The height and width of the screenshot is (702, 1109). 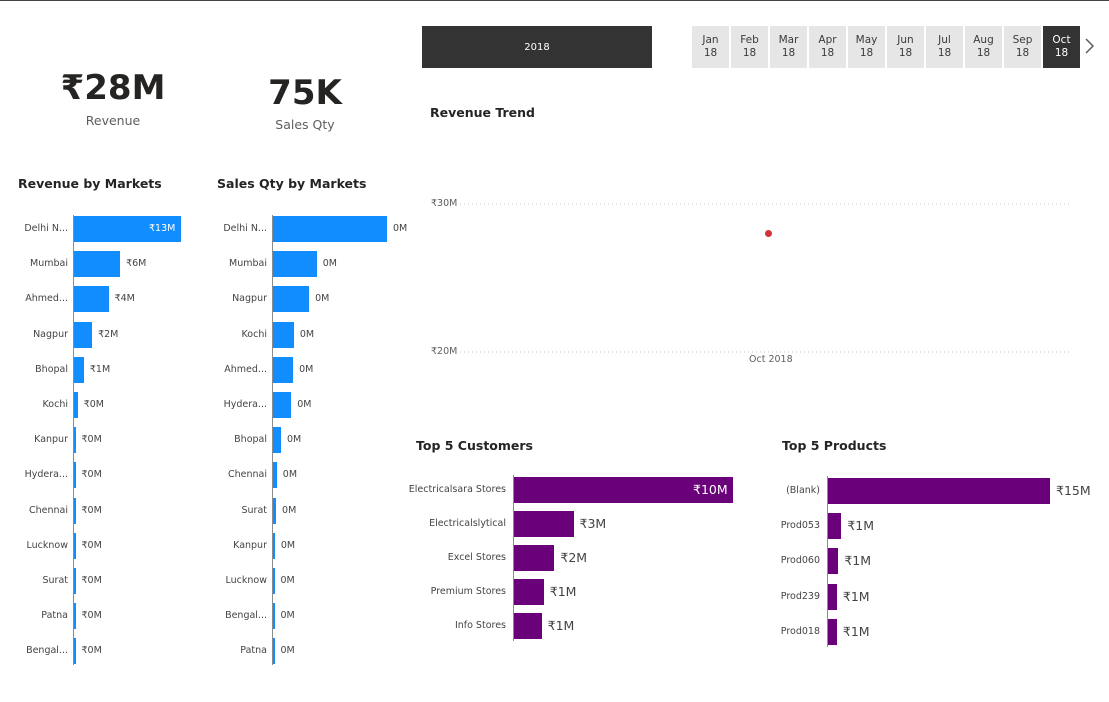 I want to click on month-button-oct: Oct 18, so click(x=1061, y=47).